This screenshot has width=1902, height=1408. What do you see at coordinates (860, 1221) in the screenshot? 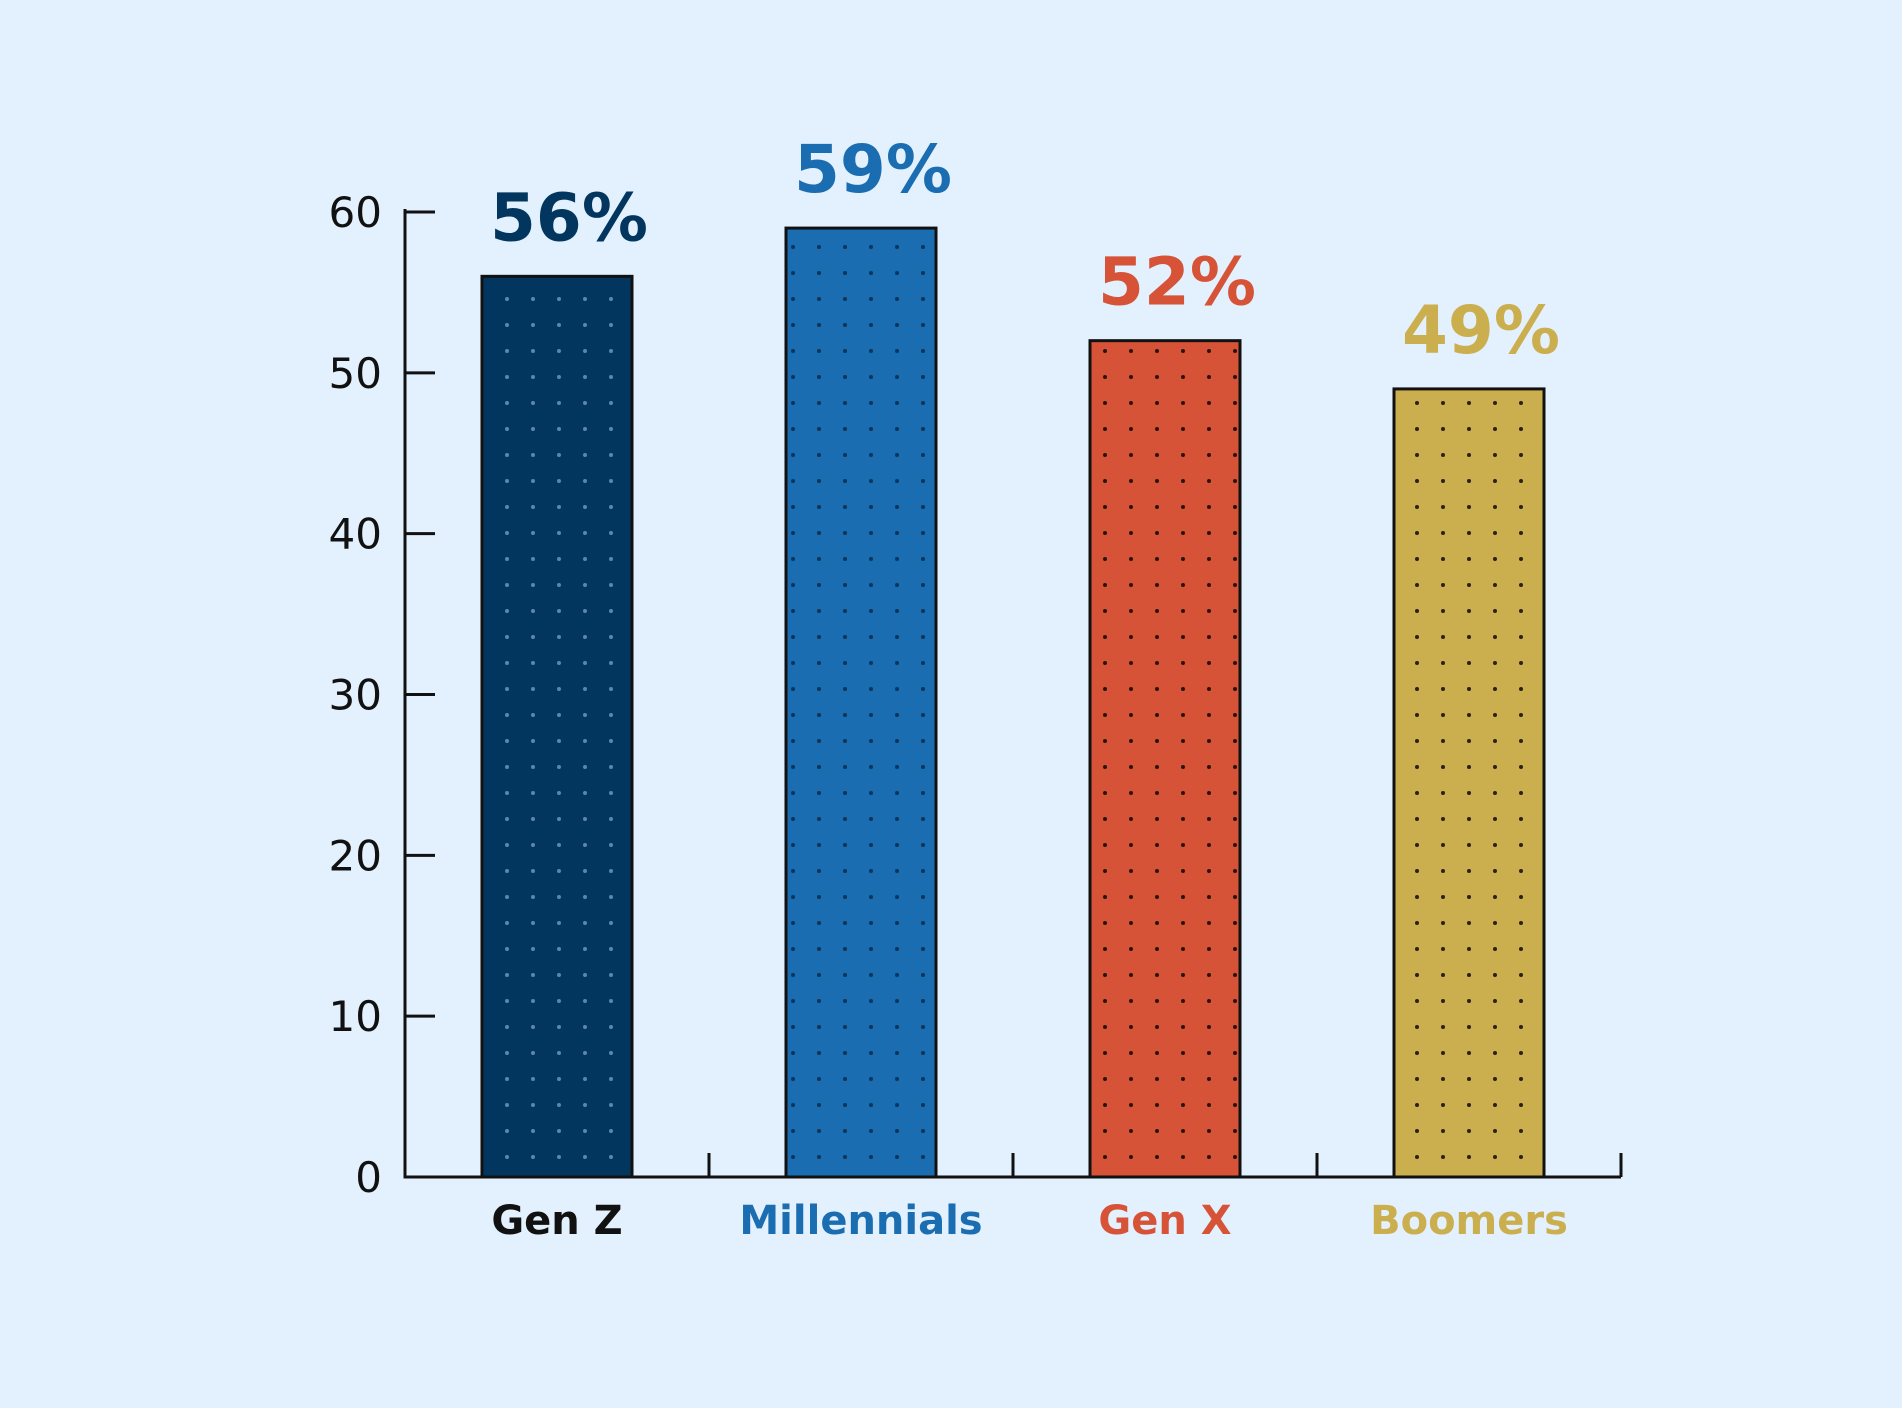
I see `category-label: Millennials` at bounding box center [860, 1221].